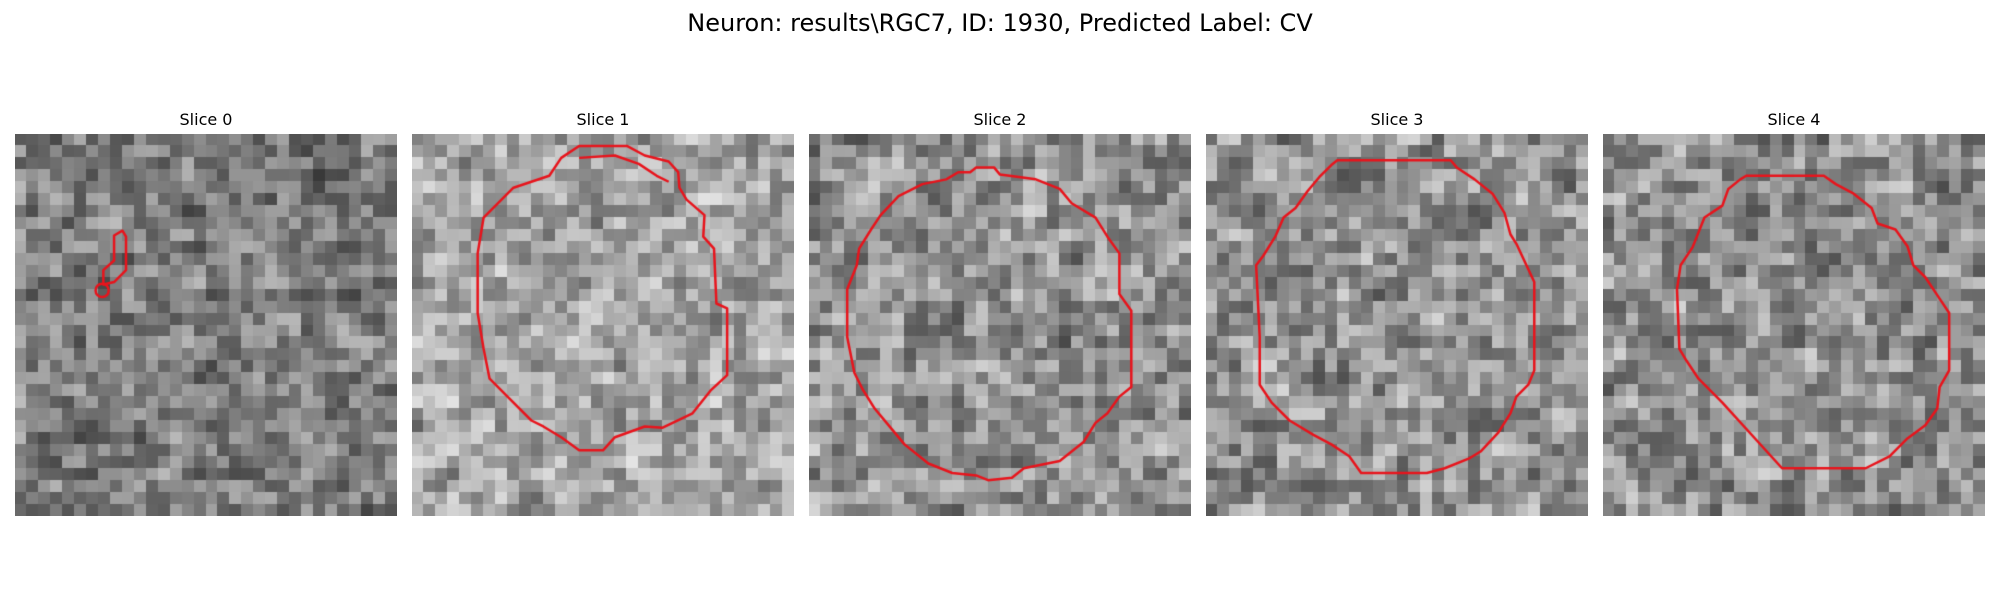 The width and height of the screenshot is (2000, 600). Describe the element at coordinates (603, 119) in the screenshot. I see `slice-title-1: Slice 1` at that location.